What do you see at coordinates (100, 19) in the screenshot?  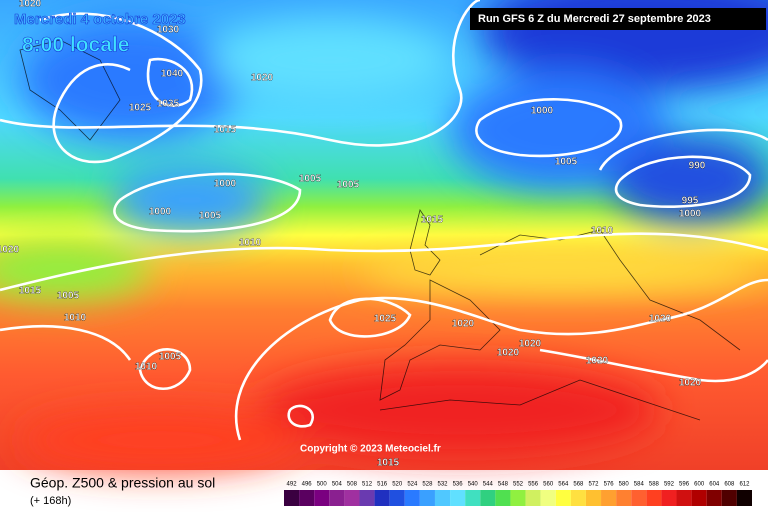 I see `valid-date: Mercredi 4 octobre 2023` at bounding box center [100, 19].